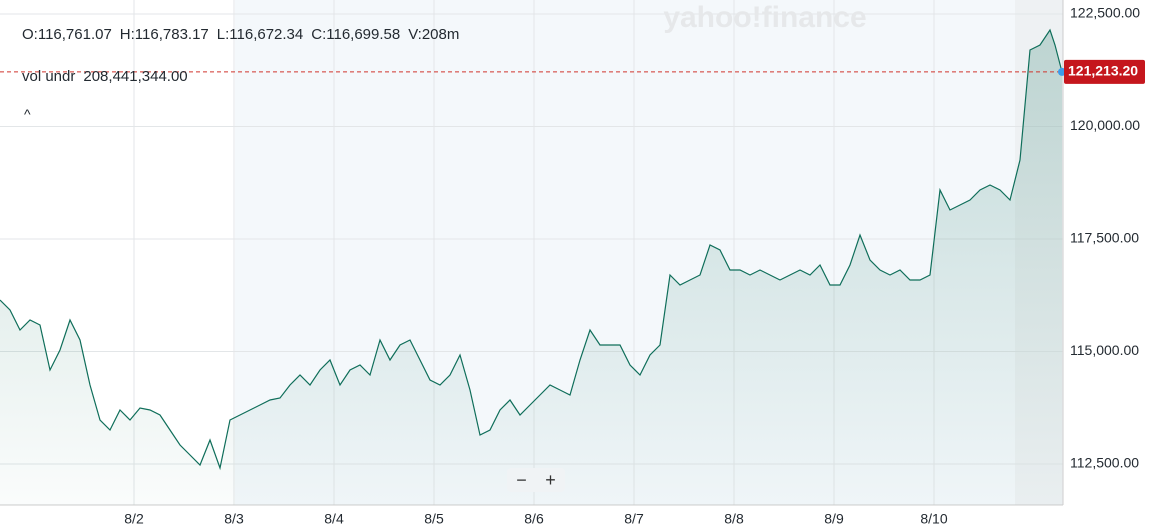 Image resolution: width=1163 pixels, height=526 pixels. What do you see at coordinates (534, 518) in the screenshot?
I see `x-tick-label: 8/6` at bounding box center [534, 518].